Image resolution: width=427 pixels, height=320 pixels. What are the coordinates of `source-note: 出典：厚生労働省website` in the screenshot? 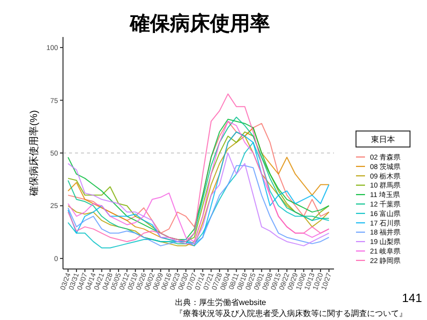 It's located at (221, 302).